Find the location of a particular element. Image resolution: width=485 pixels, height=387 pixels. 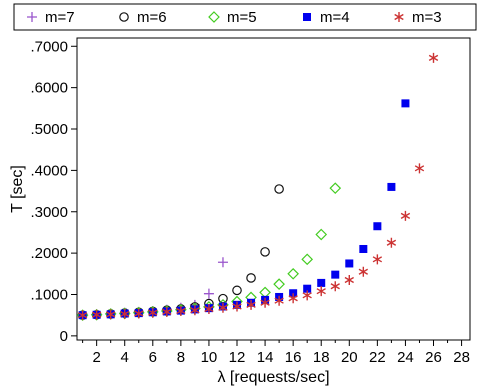

x-tick-label: 28 is located at coordinates (461, 357).